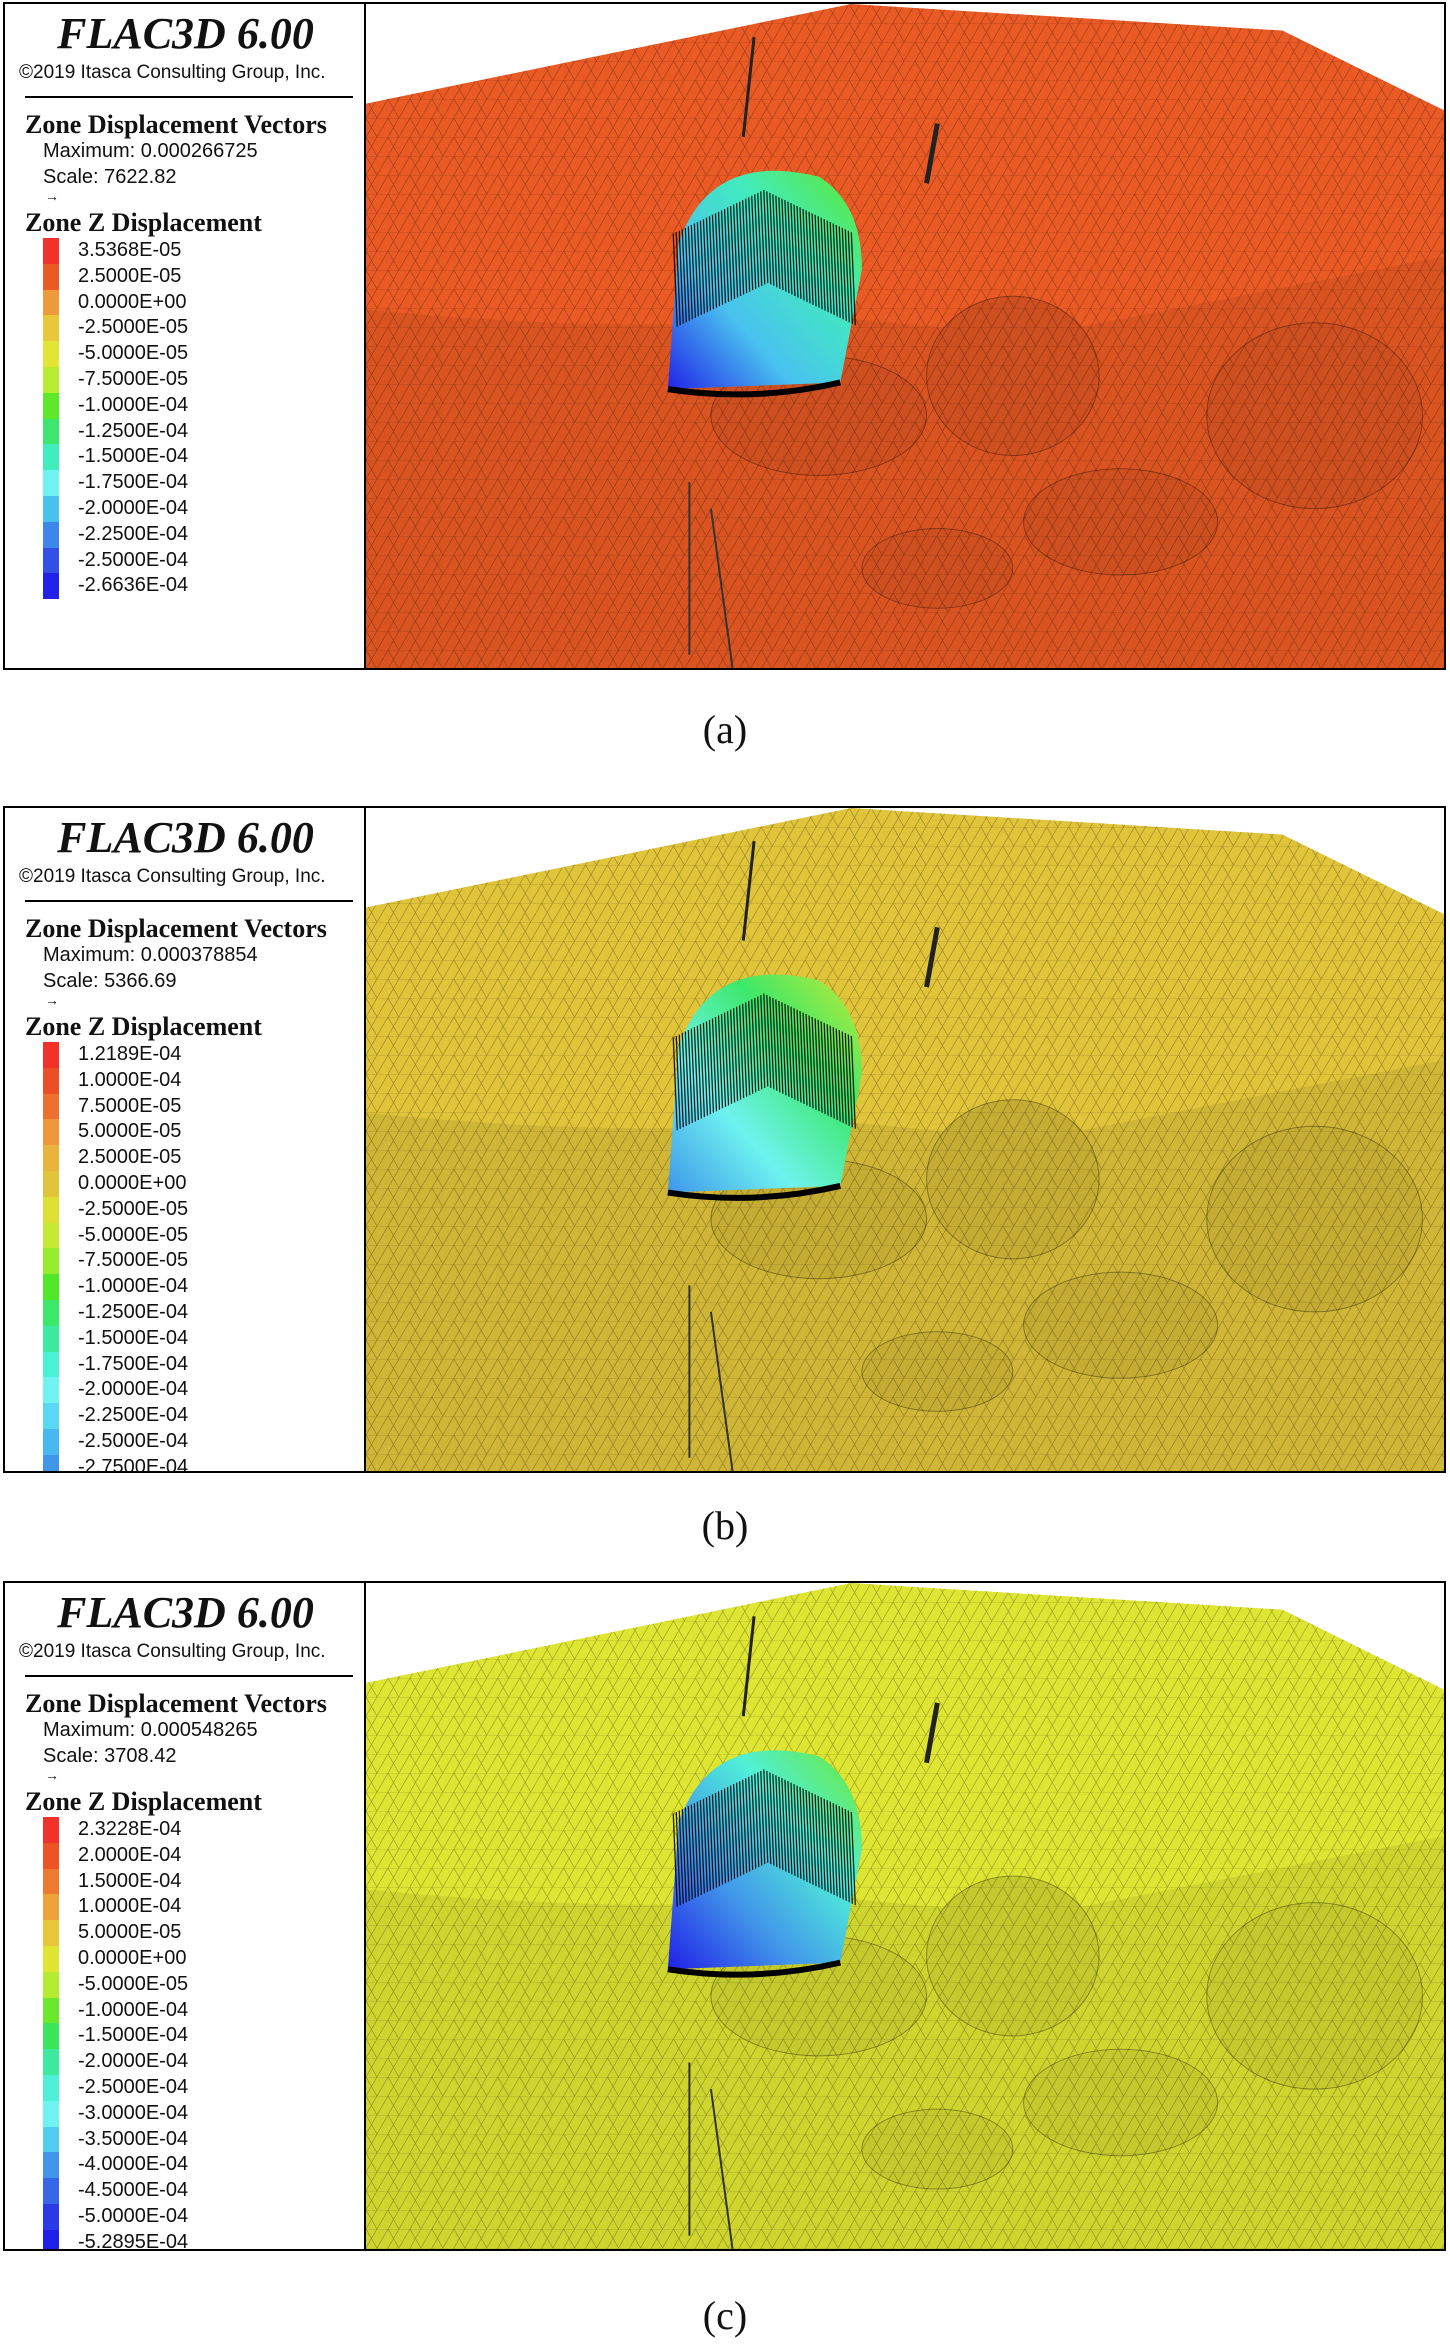 The height and width of the screenshot is (2349, 1450). What do you see at coordinates (133, 2216) in the screenshot?
I see `color-scale-label: -5.0000E-04` at bounding box center [133, 2216].